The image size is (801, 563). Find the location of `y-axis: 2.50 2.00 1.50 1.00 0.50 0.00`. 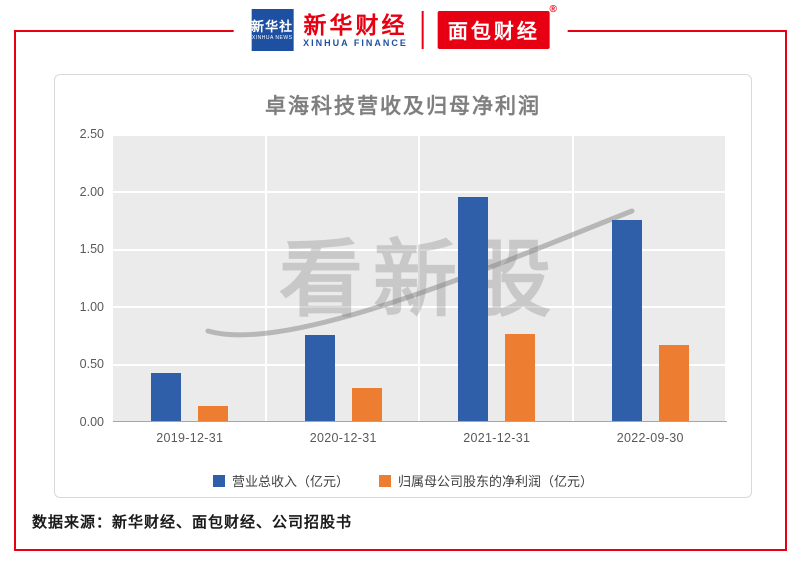

y-axis: 2.50 2.00 1.50 1.00 0.50 0.00 is located at coordinates (90, 278).